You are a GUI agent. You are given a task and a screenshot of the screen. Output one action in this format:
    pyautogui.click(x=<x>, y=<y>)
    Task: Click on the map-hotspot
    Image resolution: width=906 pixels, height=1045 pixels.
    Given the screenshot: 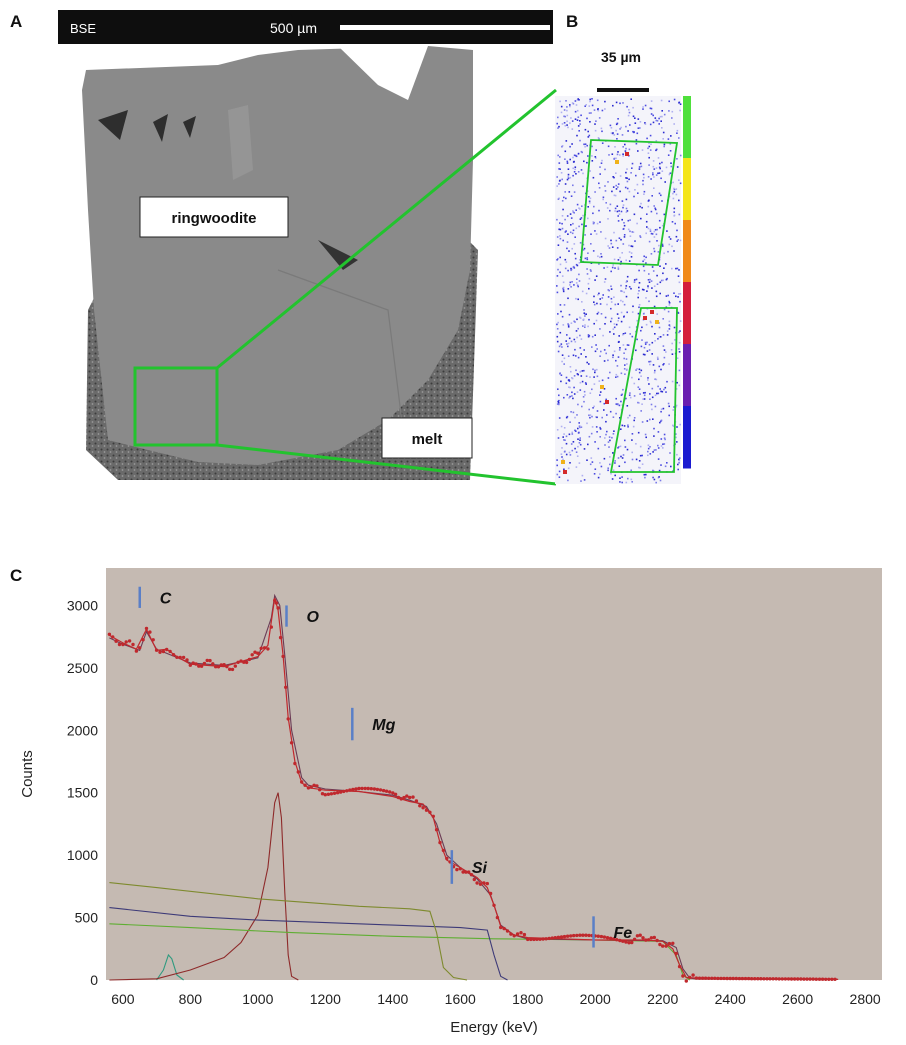 What is the action you would take?
    pyautogui.click(x=565, y=472)
    